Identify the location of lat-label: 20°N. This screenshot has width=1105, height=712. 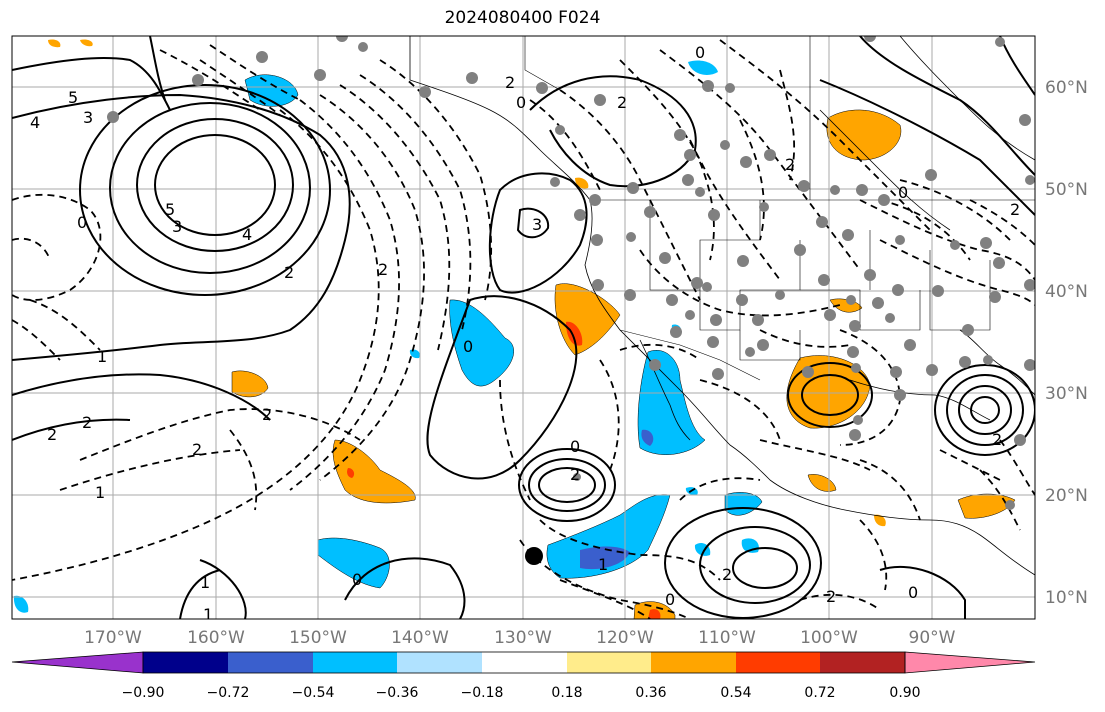
(1066, 496).